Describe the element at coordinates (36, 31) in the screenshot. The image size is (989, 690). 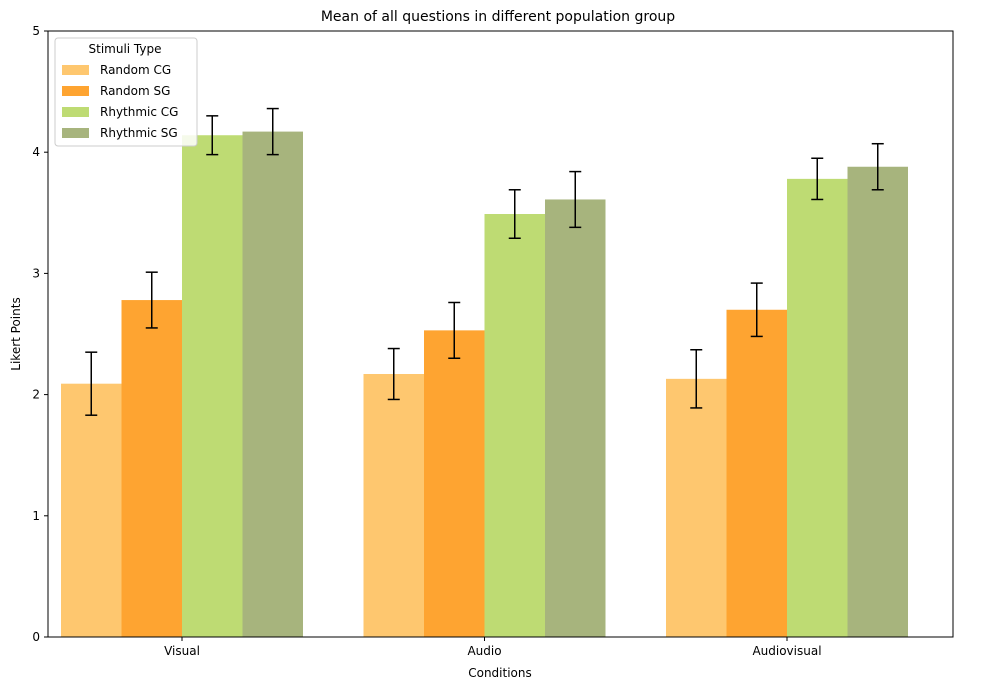
I see `y-tick-label: 5` at that location.